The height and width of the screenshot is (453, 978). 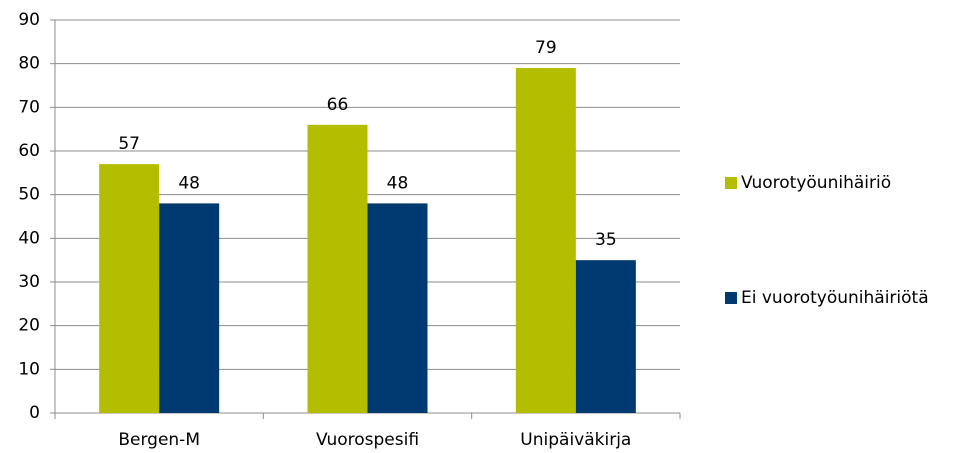 I want to click on x-tick-label: Unipäiväkirja, so click(x=575, y=440).